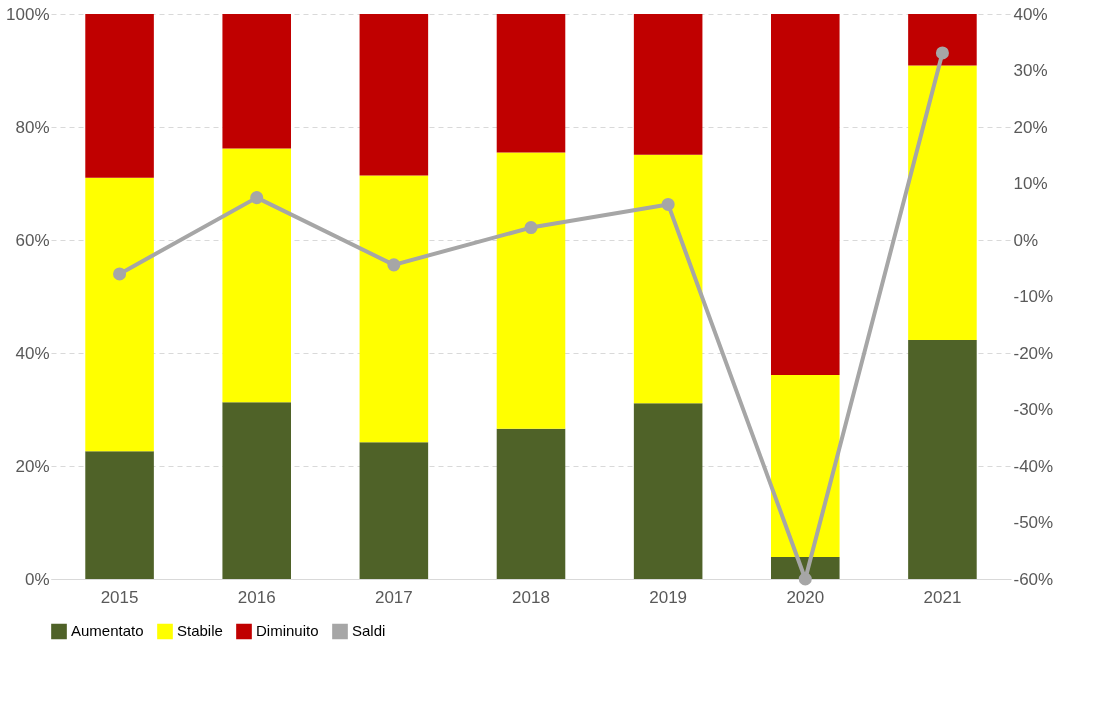 The width and height of the screenshot is (1118, 707). Describe the element at coordinates (1030, 70) in the screenshot. I see `y2-tick-label: 30%` at that location.